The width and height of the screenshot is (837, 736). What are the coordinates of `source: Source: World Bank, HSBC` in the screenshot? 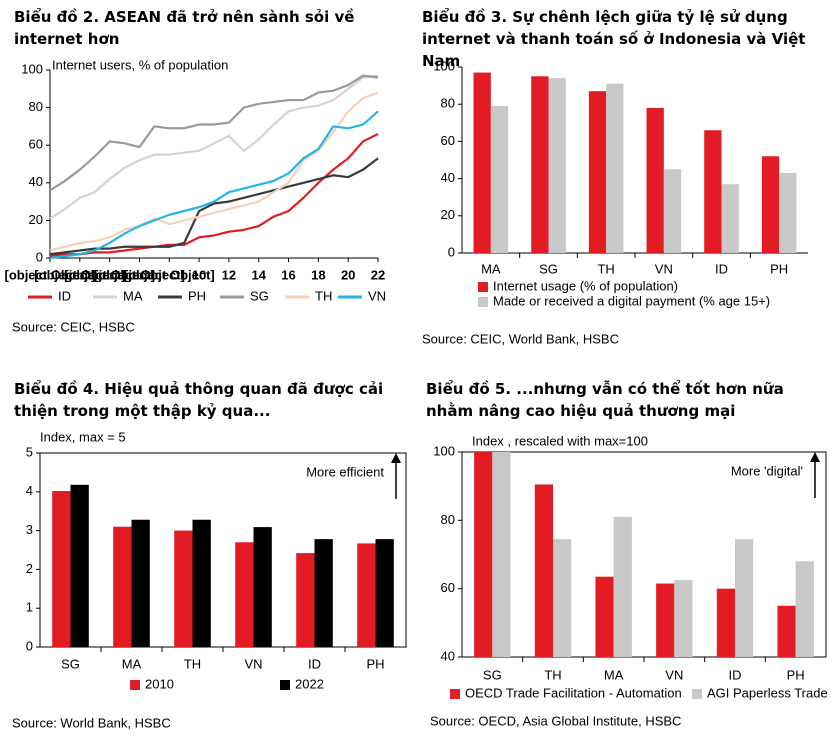 It's located at (91, 722).